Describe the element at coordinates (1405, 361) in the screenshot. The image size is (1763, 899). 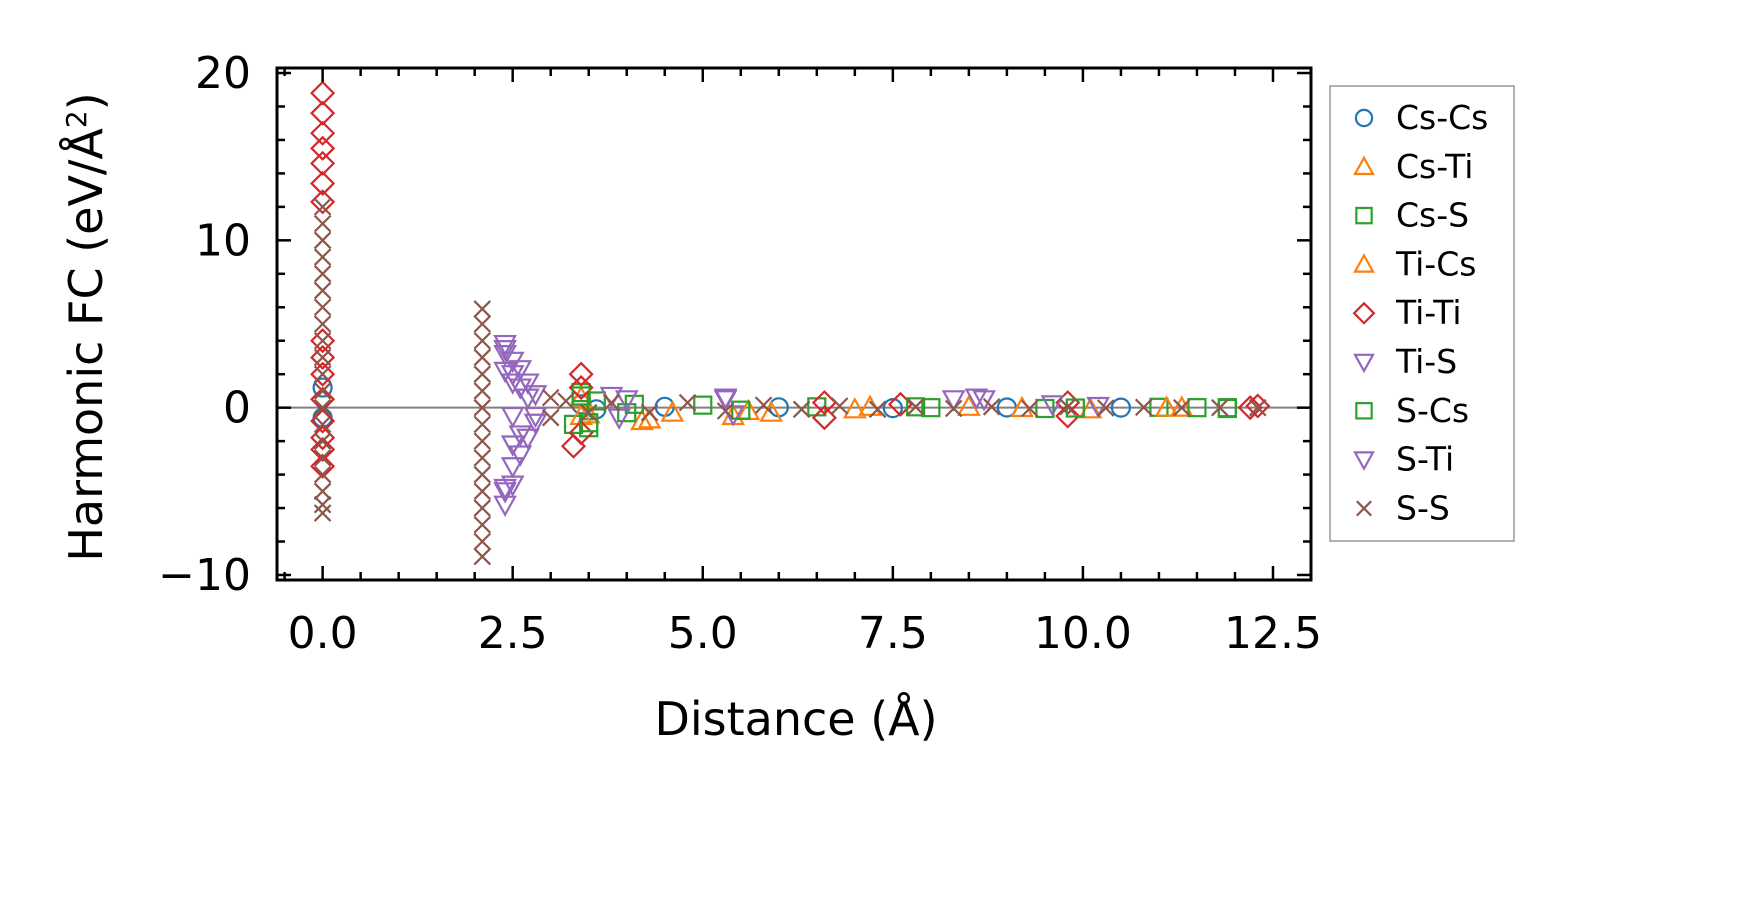
I see `legend-item-ti-s: Ti-S` at that location.